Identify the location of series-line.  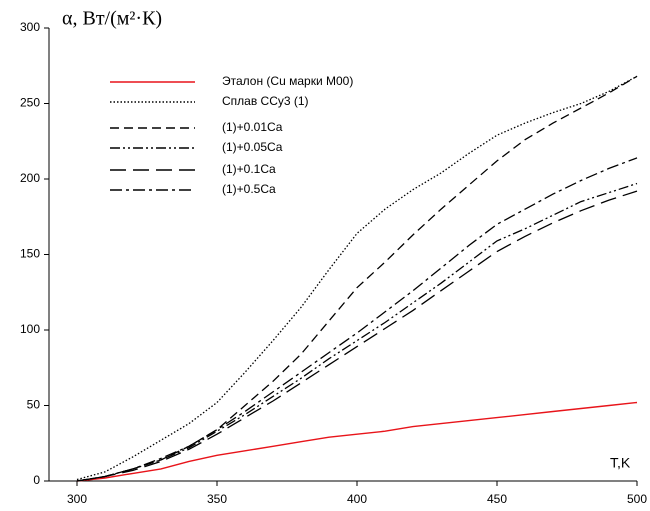
(357, 441).